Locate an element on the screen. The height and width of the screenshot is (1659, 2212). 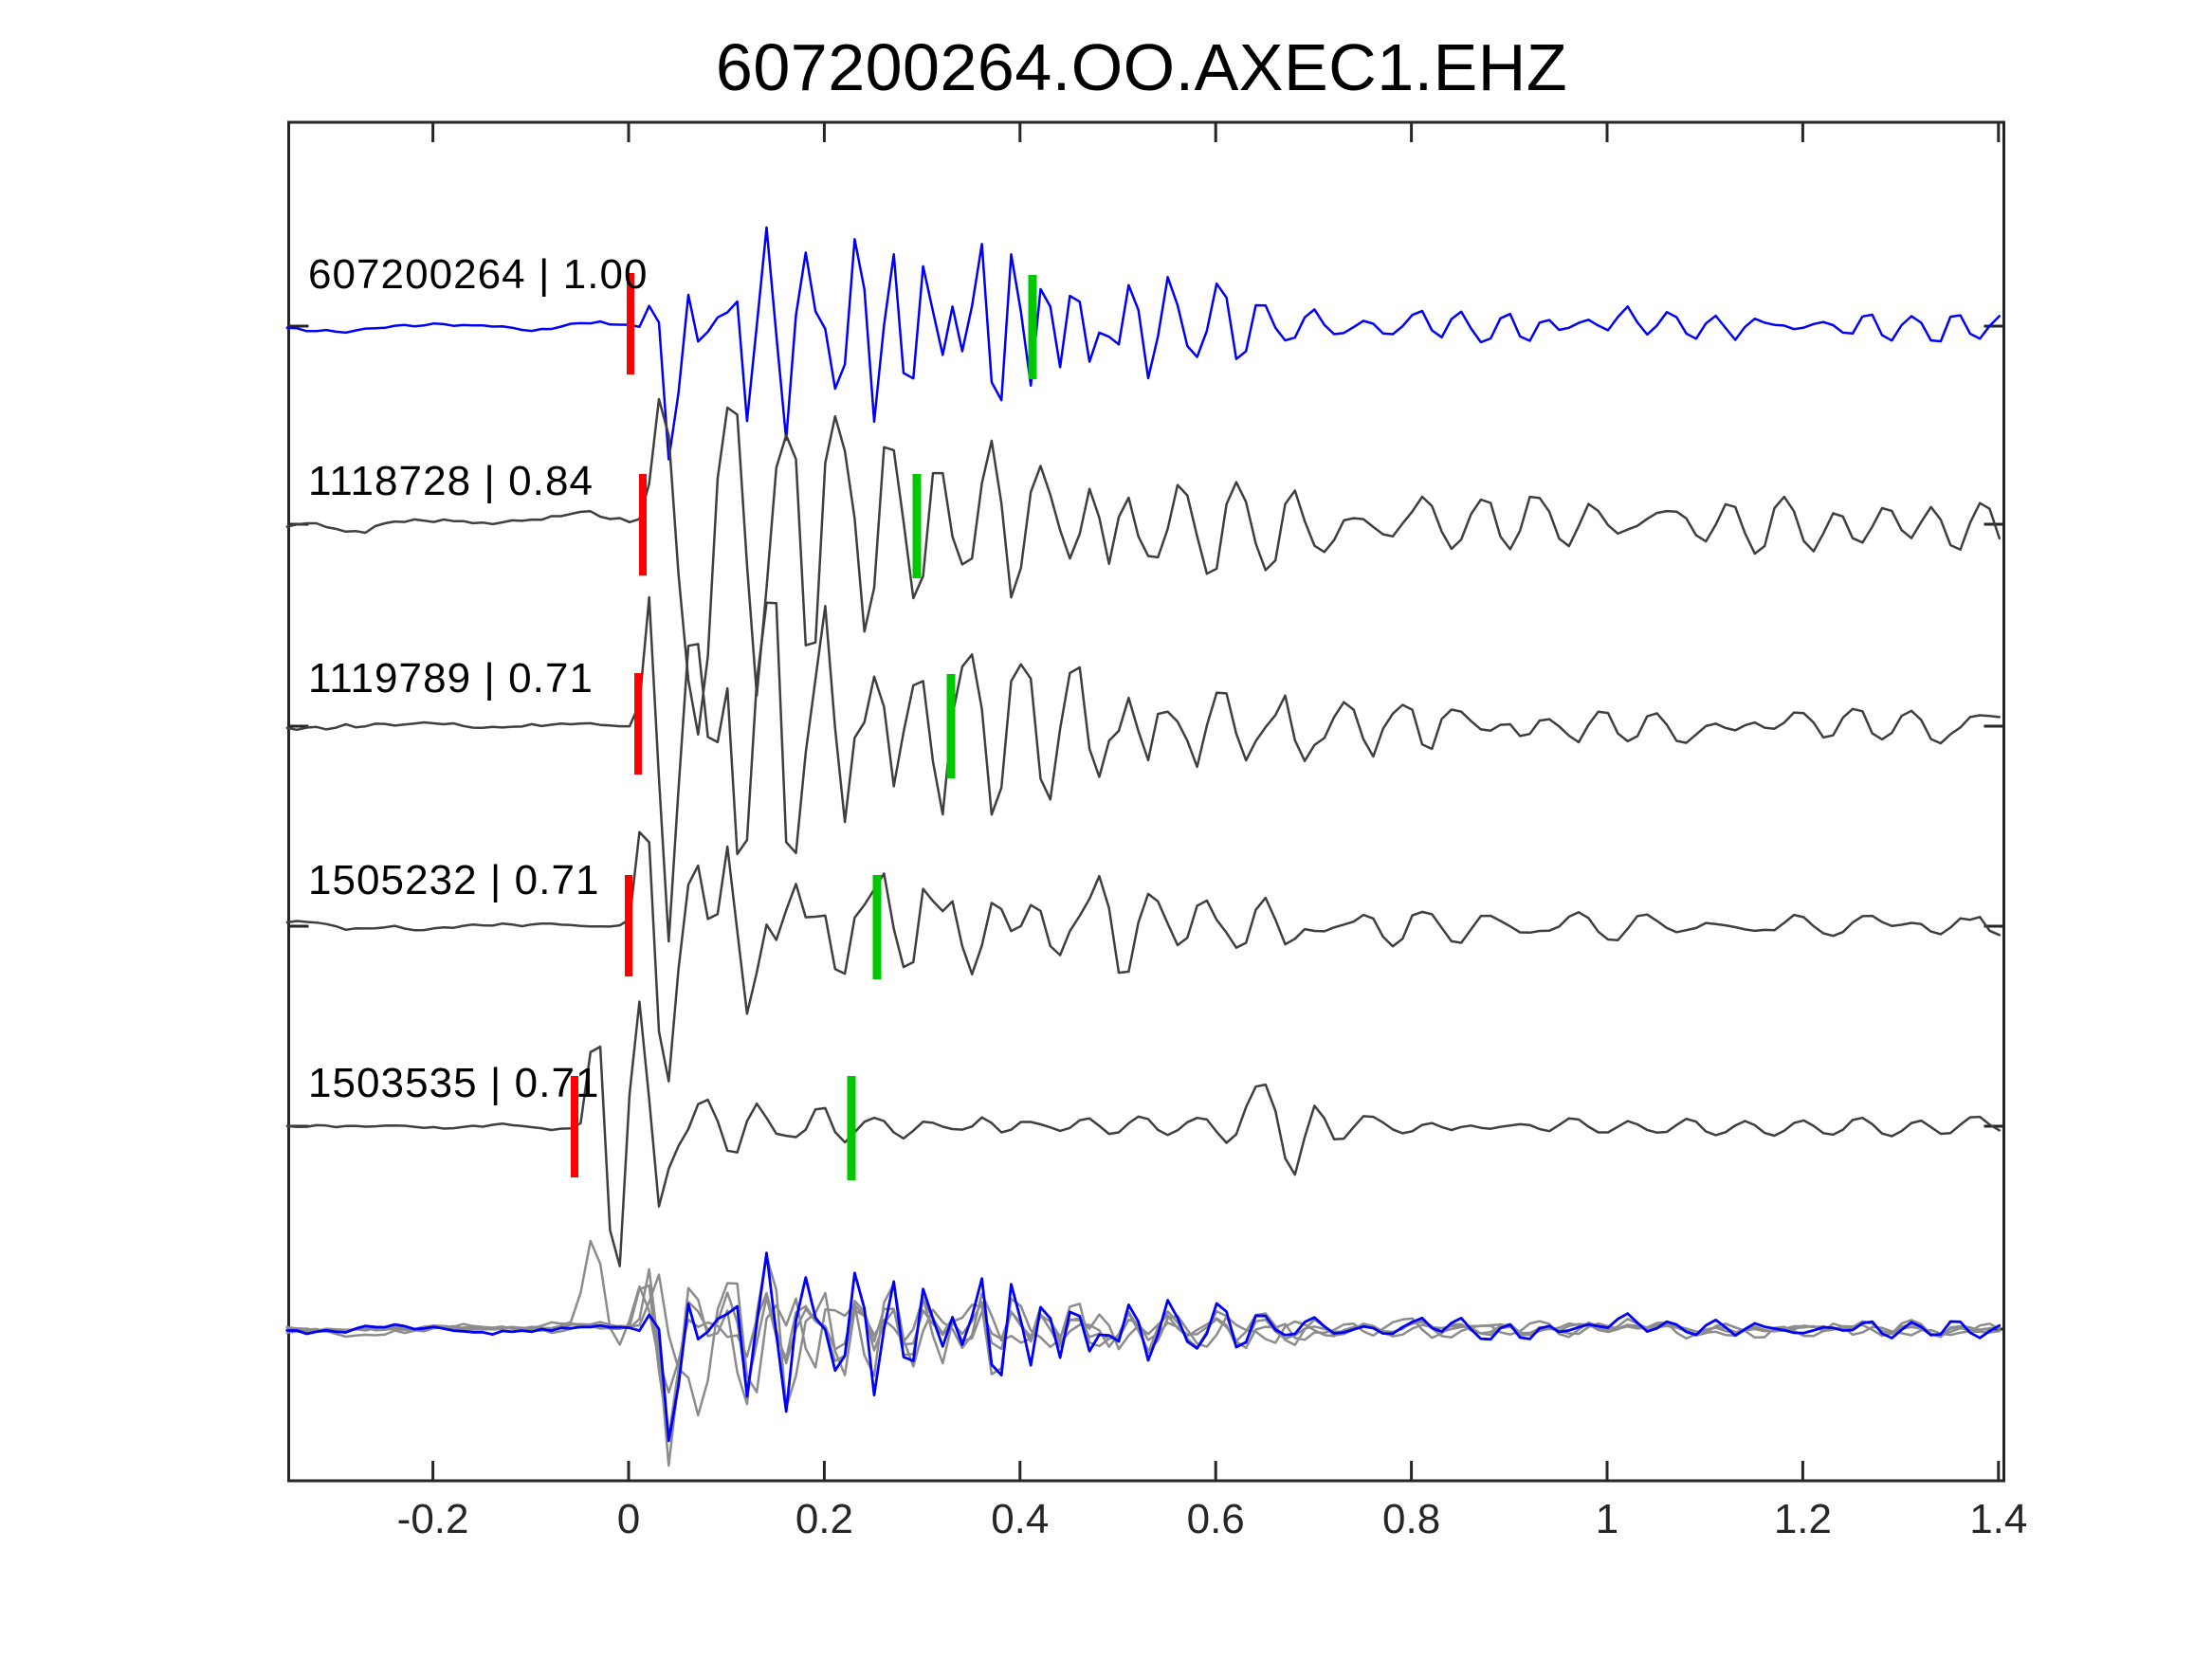
svg-text: 1119789 | 0.71 is located at coordinates (451, 678).